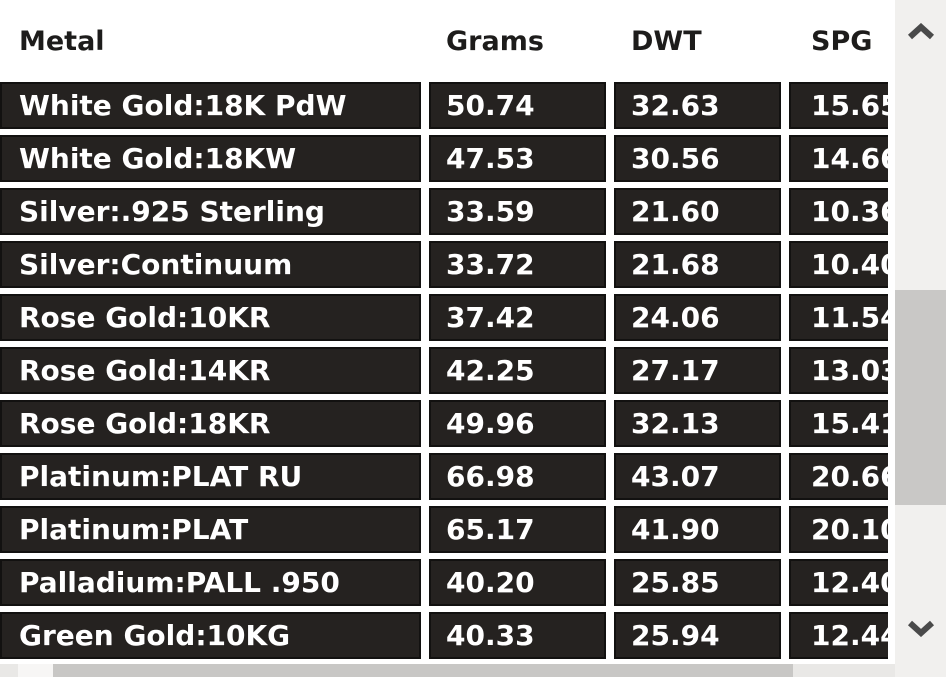  I want to click on metal-cell: Silver:.925 Sterling, so click(210, 211).